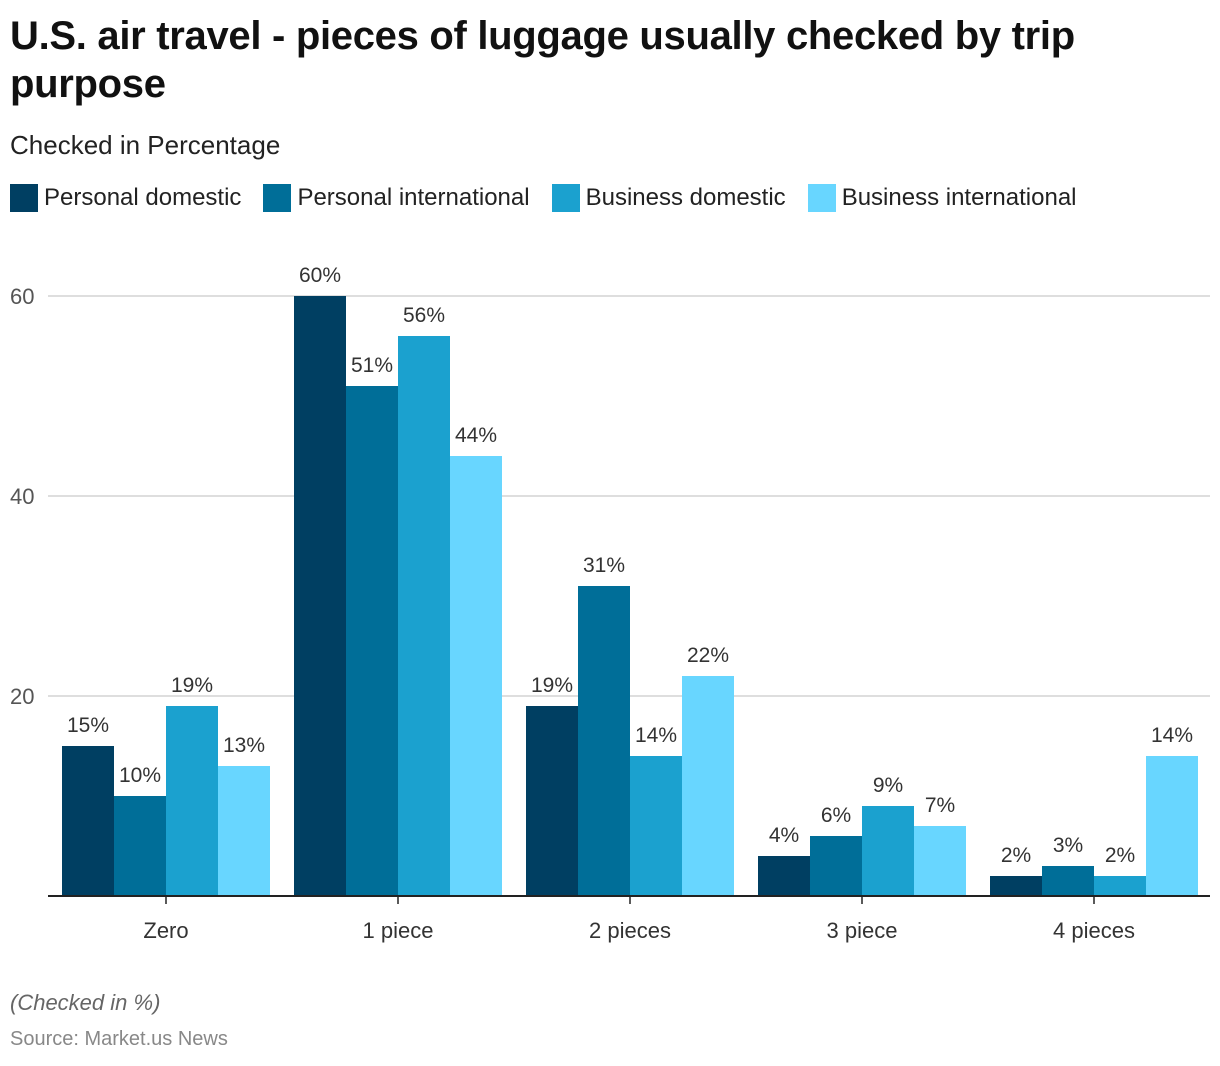  I want to click on data-label: 10%, so click(140, 775).